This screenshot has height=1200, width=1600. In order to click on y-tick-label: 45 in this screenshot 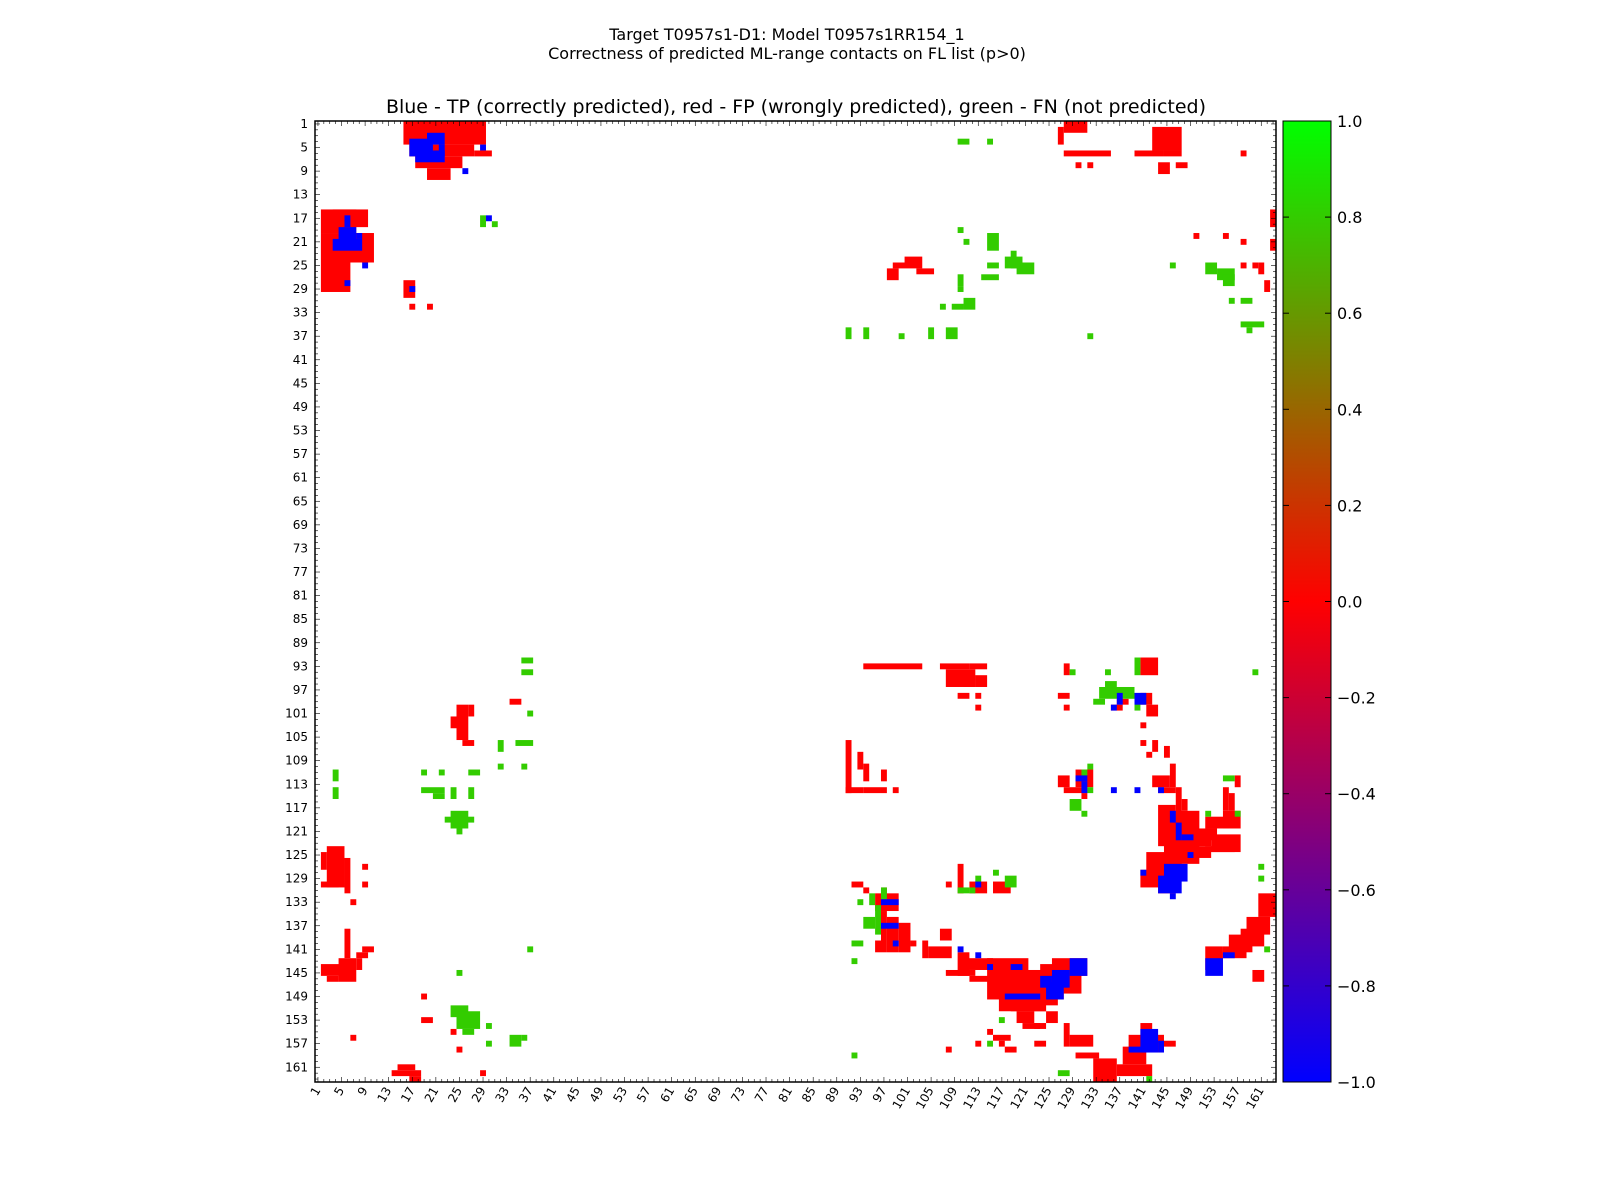, I will do `click(300, 383)`.